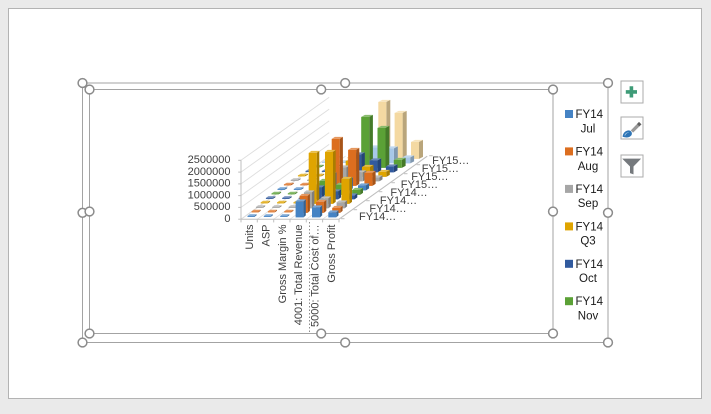 The height and width of the screenshot is (414, 711). What do you see at coordinates (332, 254) in the screenshot?
I see `svg-text: Gross Profit` at bounding box center [332, 254].